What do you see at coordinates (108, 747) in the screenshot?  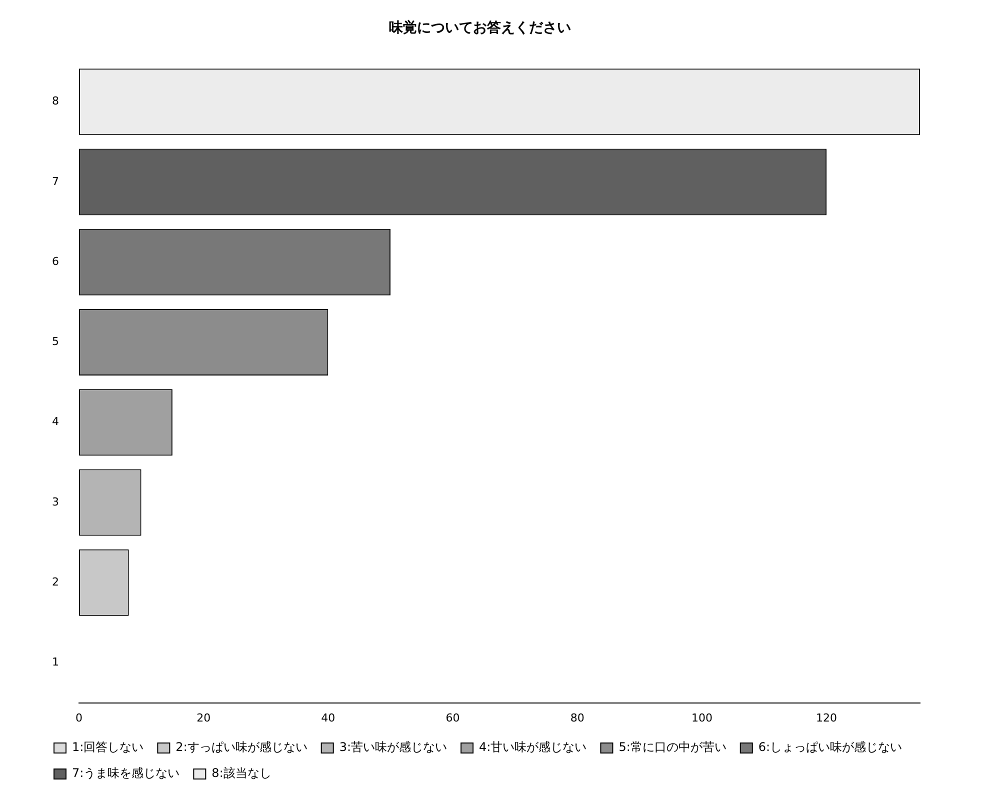 I see `legend-label: 1:回答しない` at bounding box center [108, 747].